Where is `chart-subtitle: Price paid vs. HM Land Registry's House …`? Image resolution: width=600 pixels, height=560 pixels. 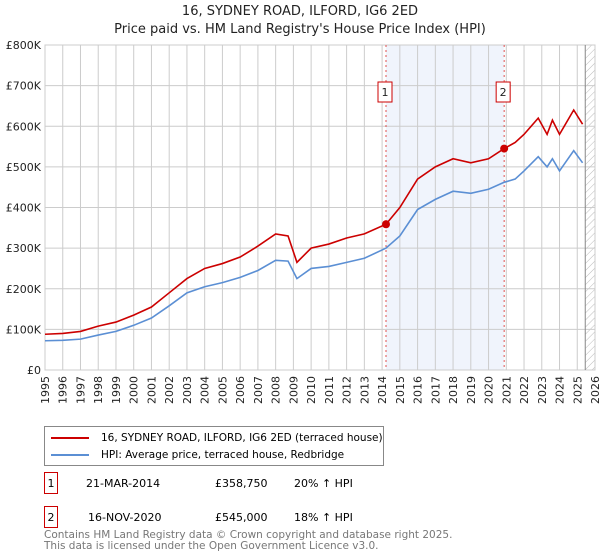
chart-subtitle: Price paid vs. HM Land Registry's House … is located at coordinates (300, 29).